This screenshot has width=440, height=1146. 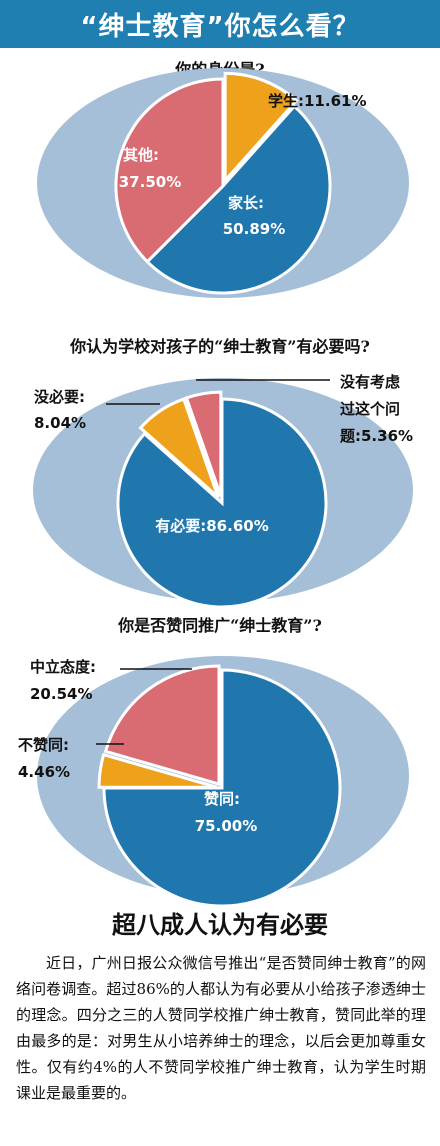 I want to click on label-other-name: 其他:, so click(x=141, y=155).